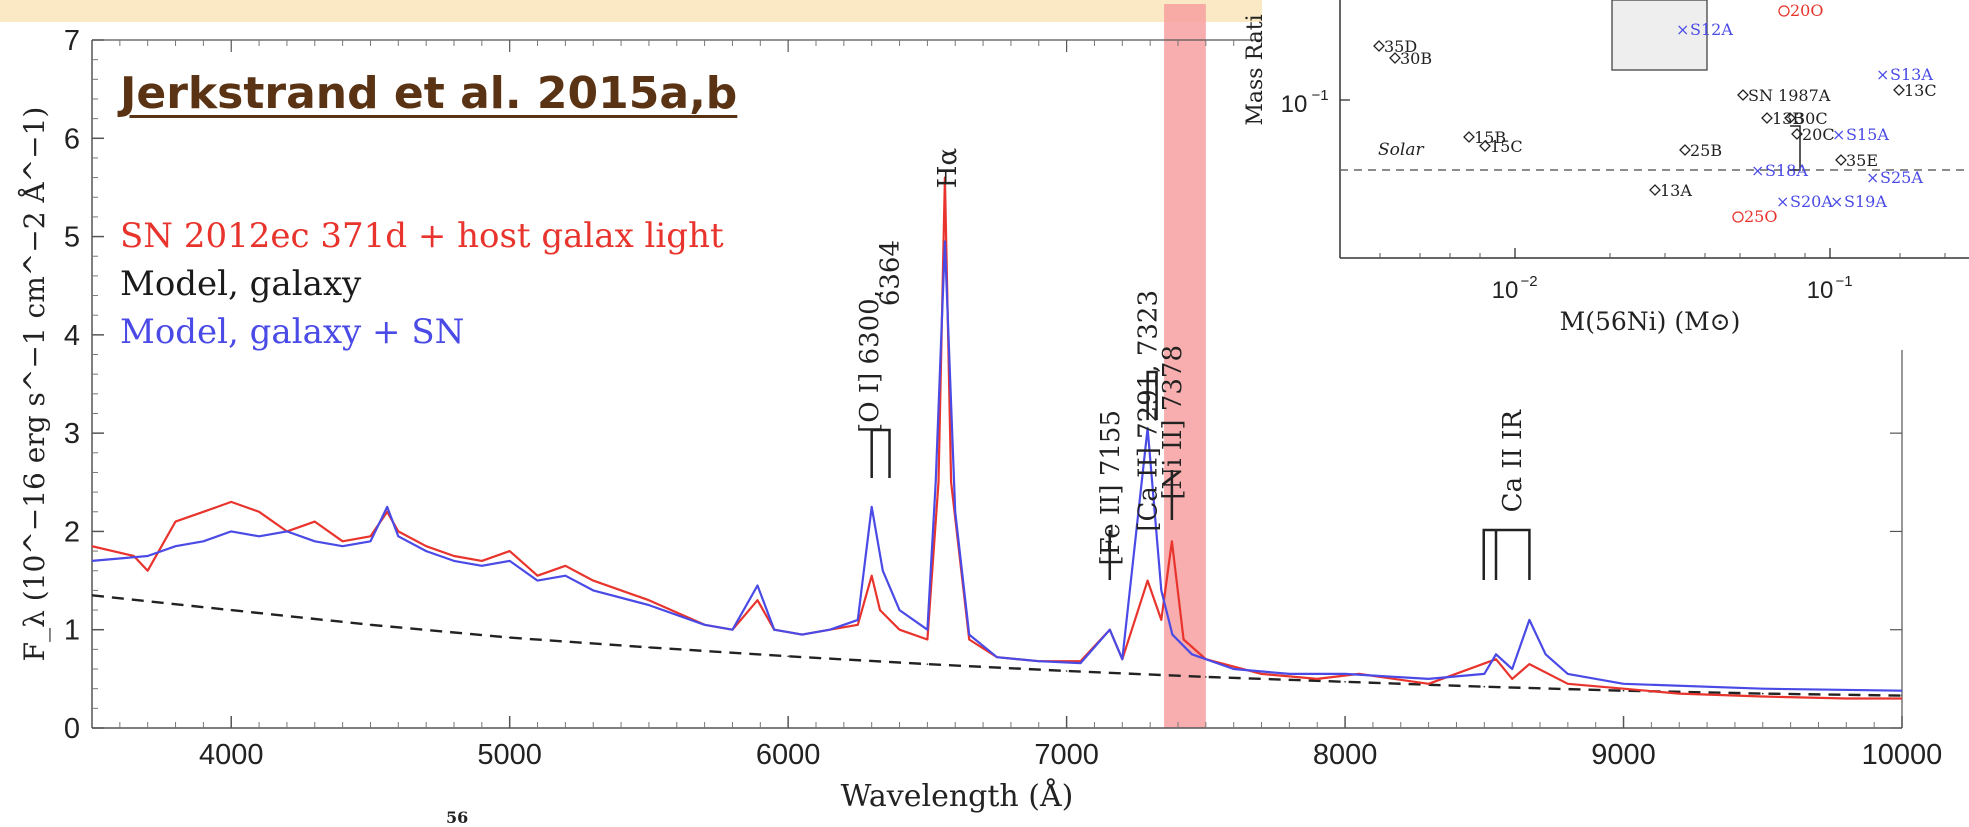 The height and width of the screenshot is (827, 1969). I want to click on y-tick-label: 1, so click(72, 631).